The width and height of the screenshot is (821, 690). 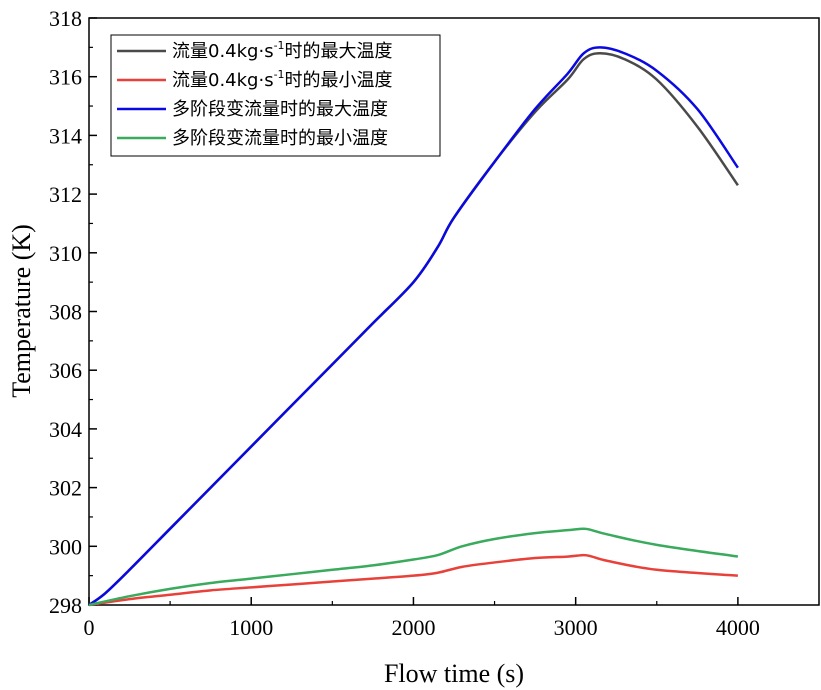 I want to click on x-tick-label: 0, so click(x=89, y=627).